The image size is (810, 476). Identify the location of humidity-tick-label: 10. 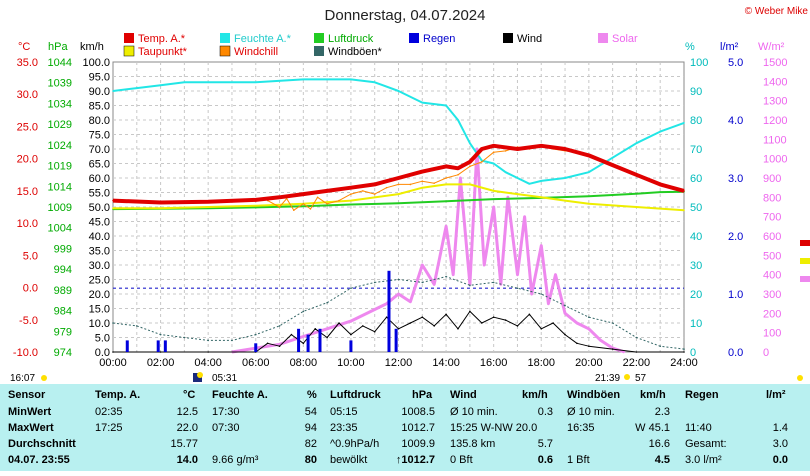
(696, 324).